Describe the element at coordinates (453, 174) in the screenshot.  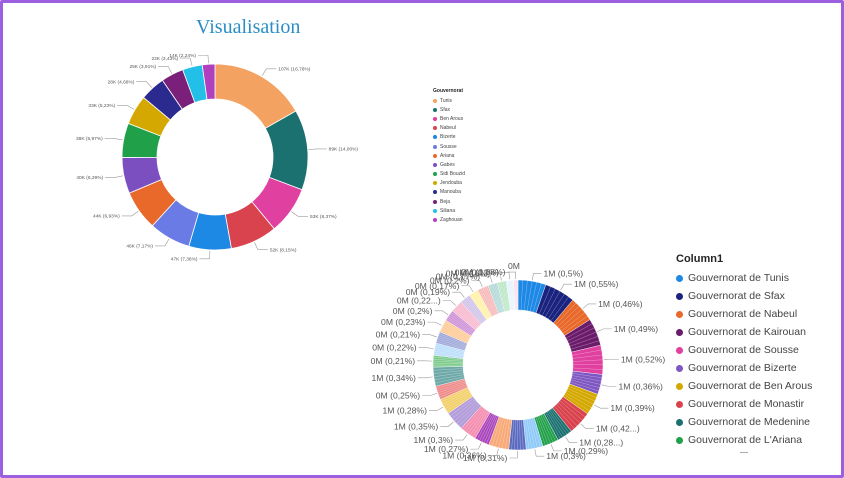
I see `legend-item-label: Sidi Bouzid` at that location.